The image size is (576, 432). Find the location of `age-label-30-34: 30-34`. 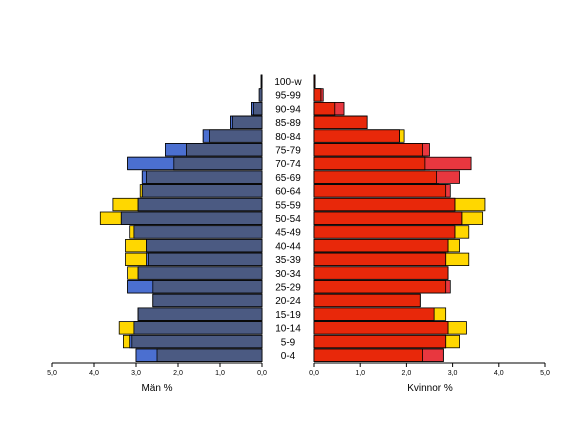

age-label-30-34: 30-34 is located at coordinates (288, 274).